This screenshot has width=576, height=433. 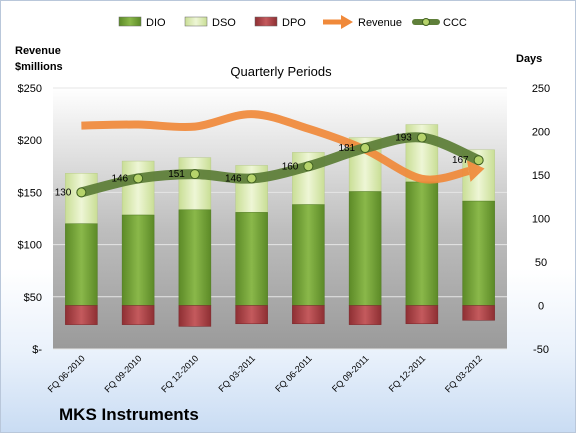 I want to click on ccc-data-label: 151, so click(x=176, y=174).